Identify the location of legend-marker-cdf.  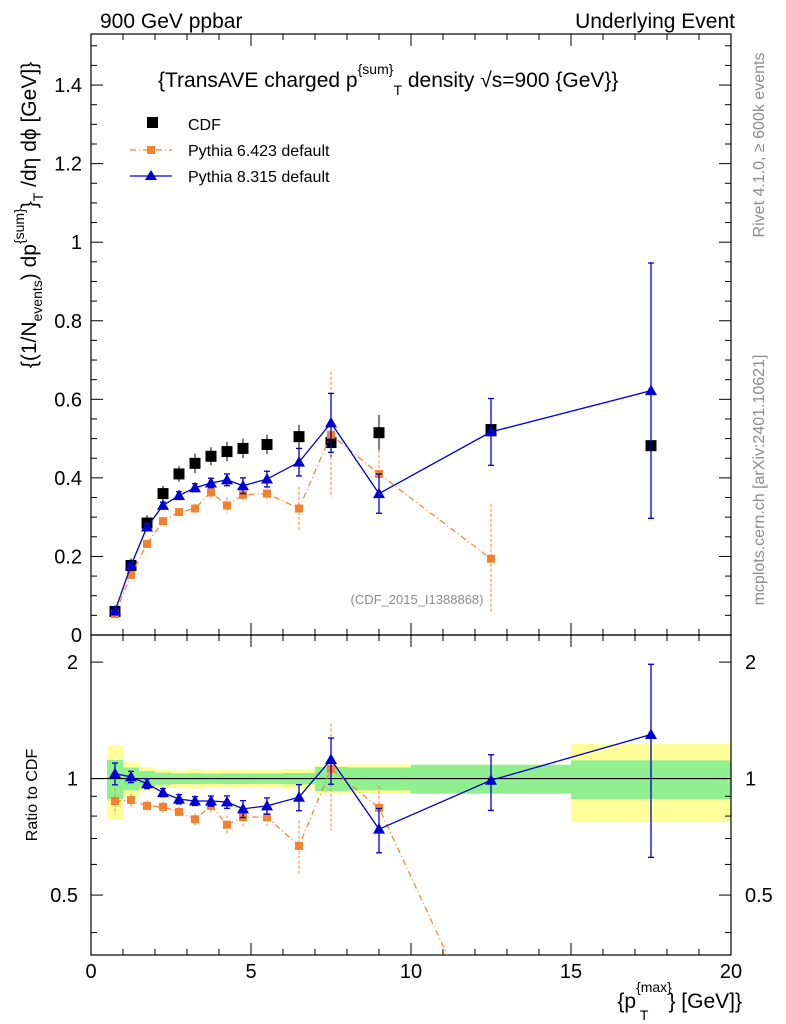
(152, 122).